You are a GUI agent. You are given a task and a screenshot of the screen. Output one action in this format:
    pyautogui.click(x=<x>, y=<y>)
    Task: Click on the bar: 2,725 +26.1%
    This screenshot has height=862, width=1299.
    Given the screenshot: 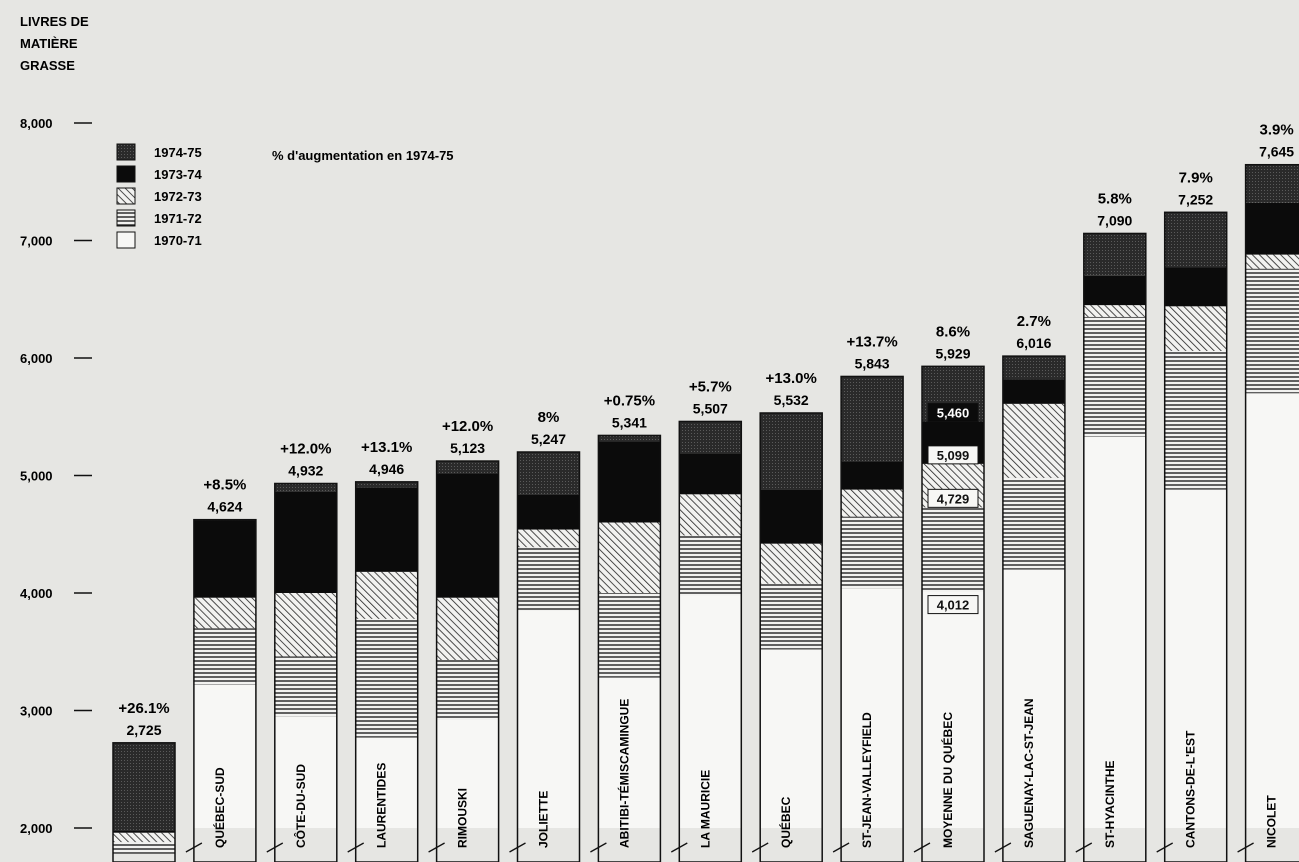 What is the action you would take?
    pyautogui.click(x=144, y=781)
    